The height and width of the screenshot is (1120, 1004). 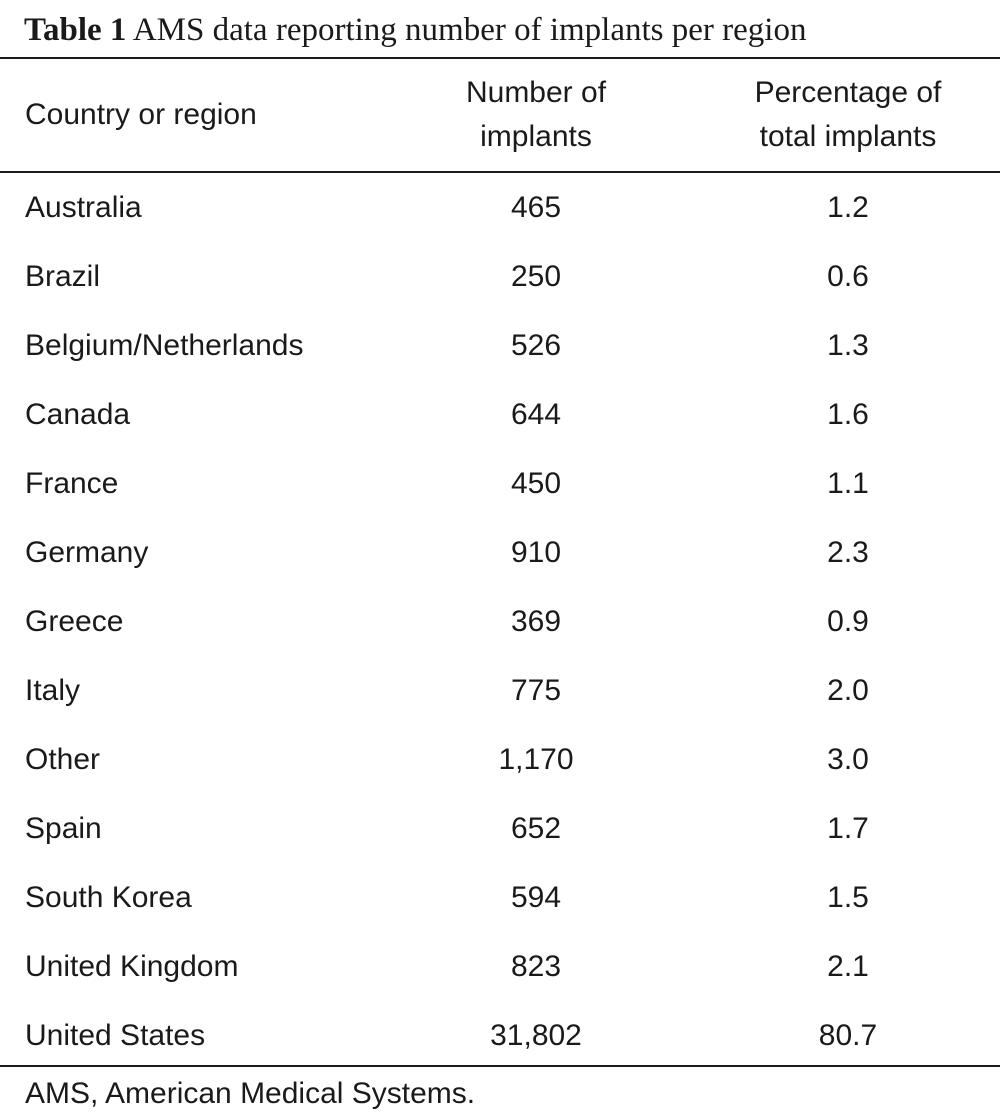 I want to click on cell-country: Canada, so click(x=78, y=414).